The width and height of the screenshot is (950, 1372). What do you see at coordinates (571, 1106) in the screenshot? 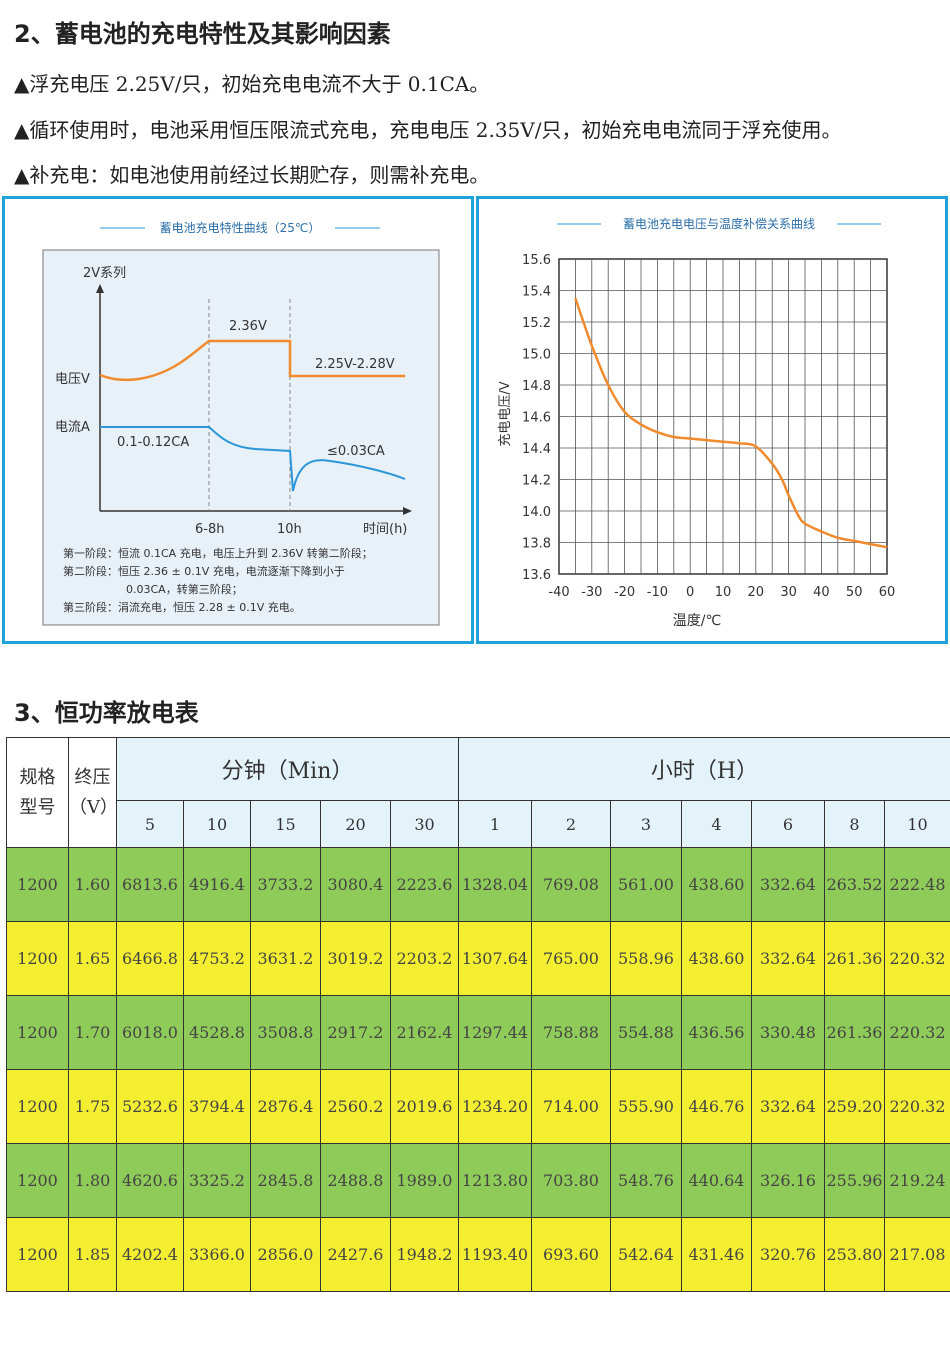
I see `table-cell: 714.00` at bounding box center [571, 1106].